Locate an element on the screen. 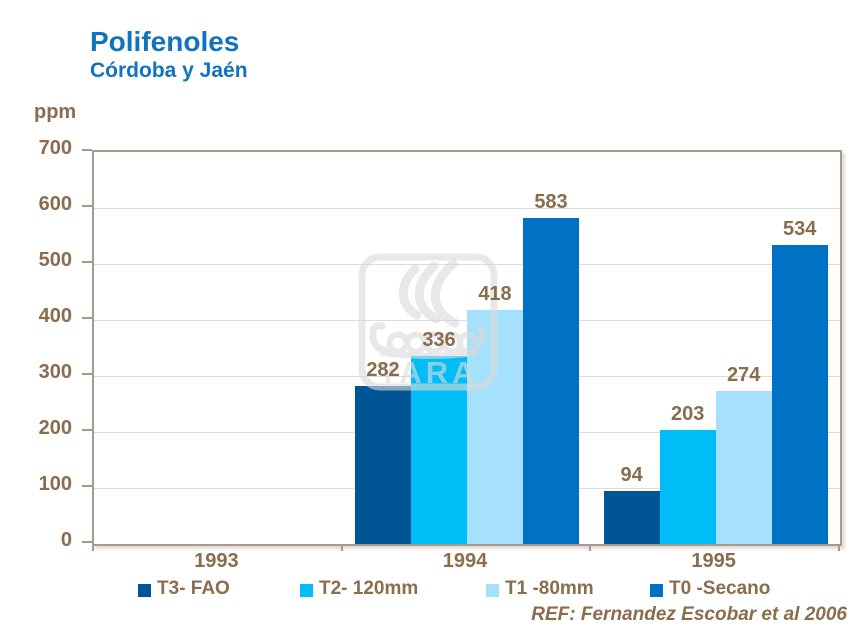  bar-1994-T0Secano is located at coordinates (551, 380).